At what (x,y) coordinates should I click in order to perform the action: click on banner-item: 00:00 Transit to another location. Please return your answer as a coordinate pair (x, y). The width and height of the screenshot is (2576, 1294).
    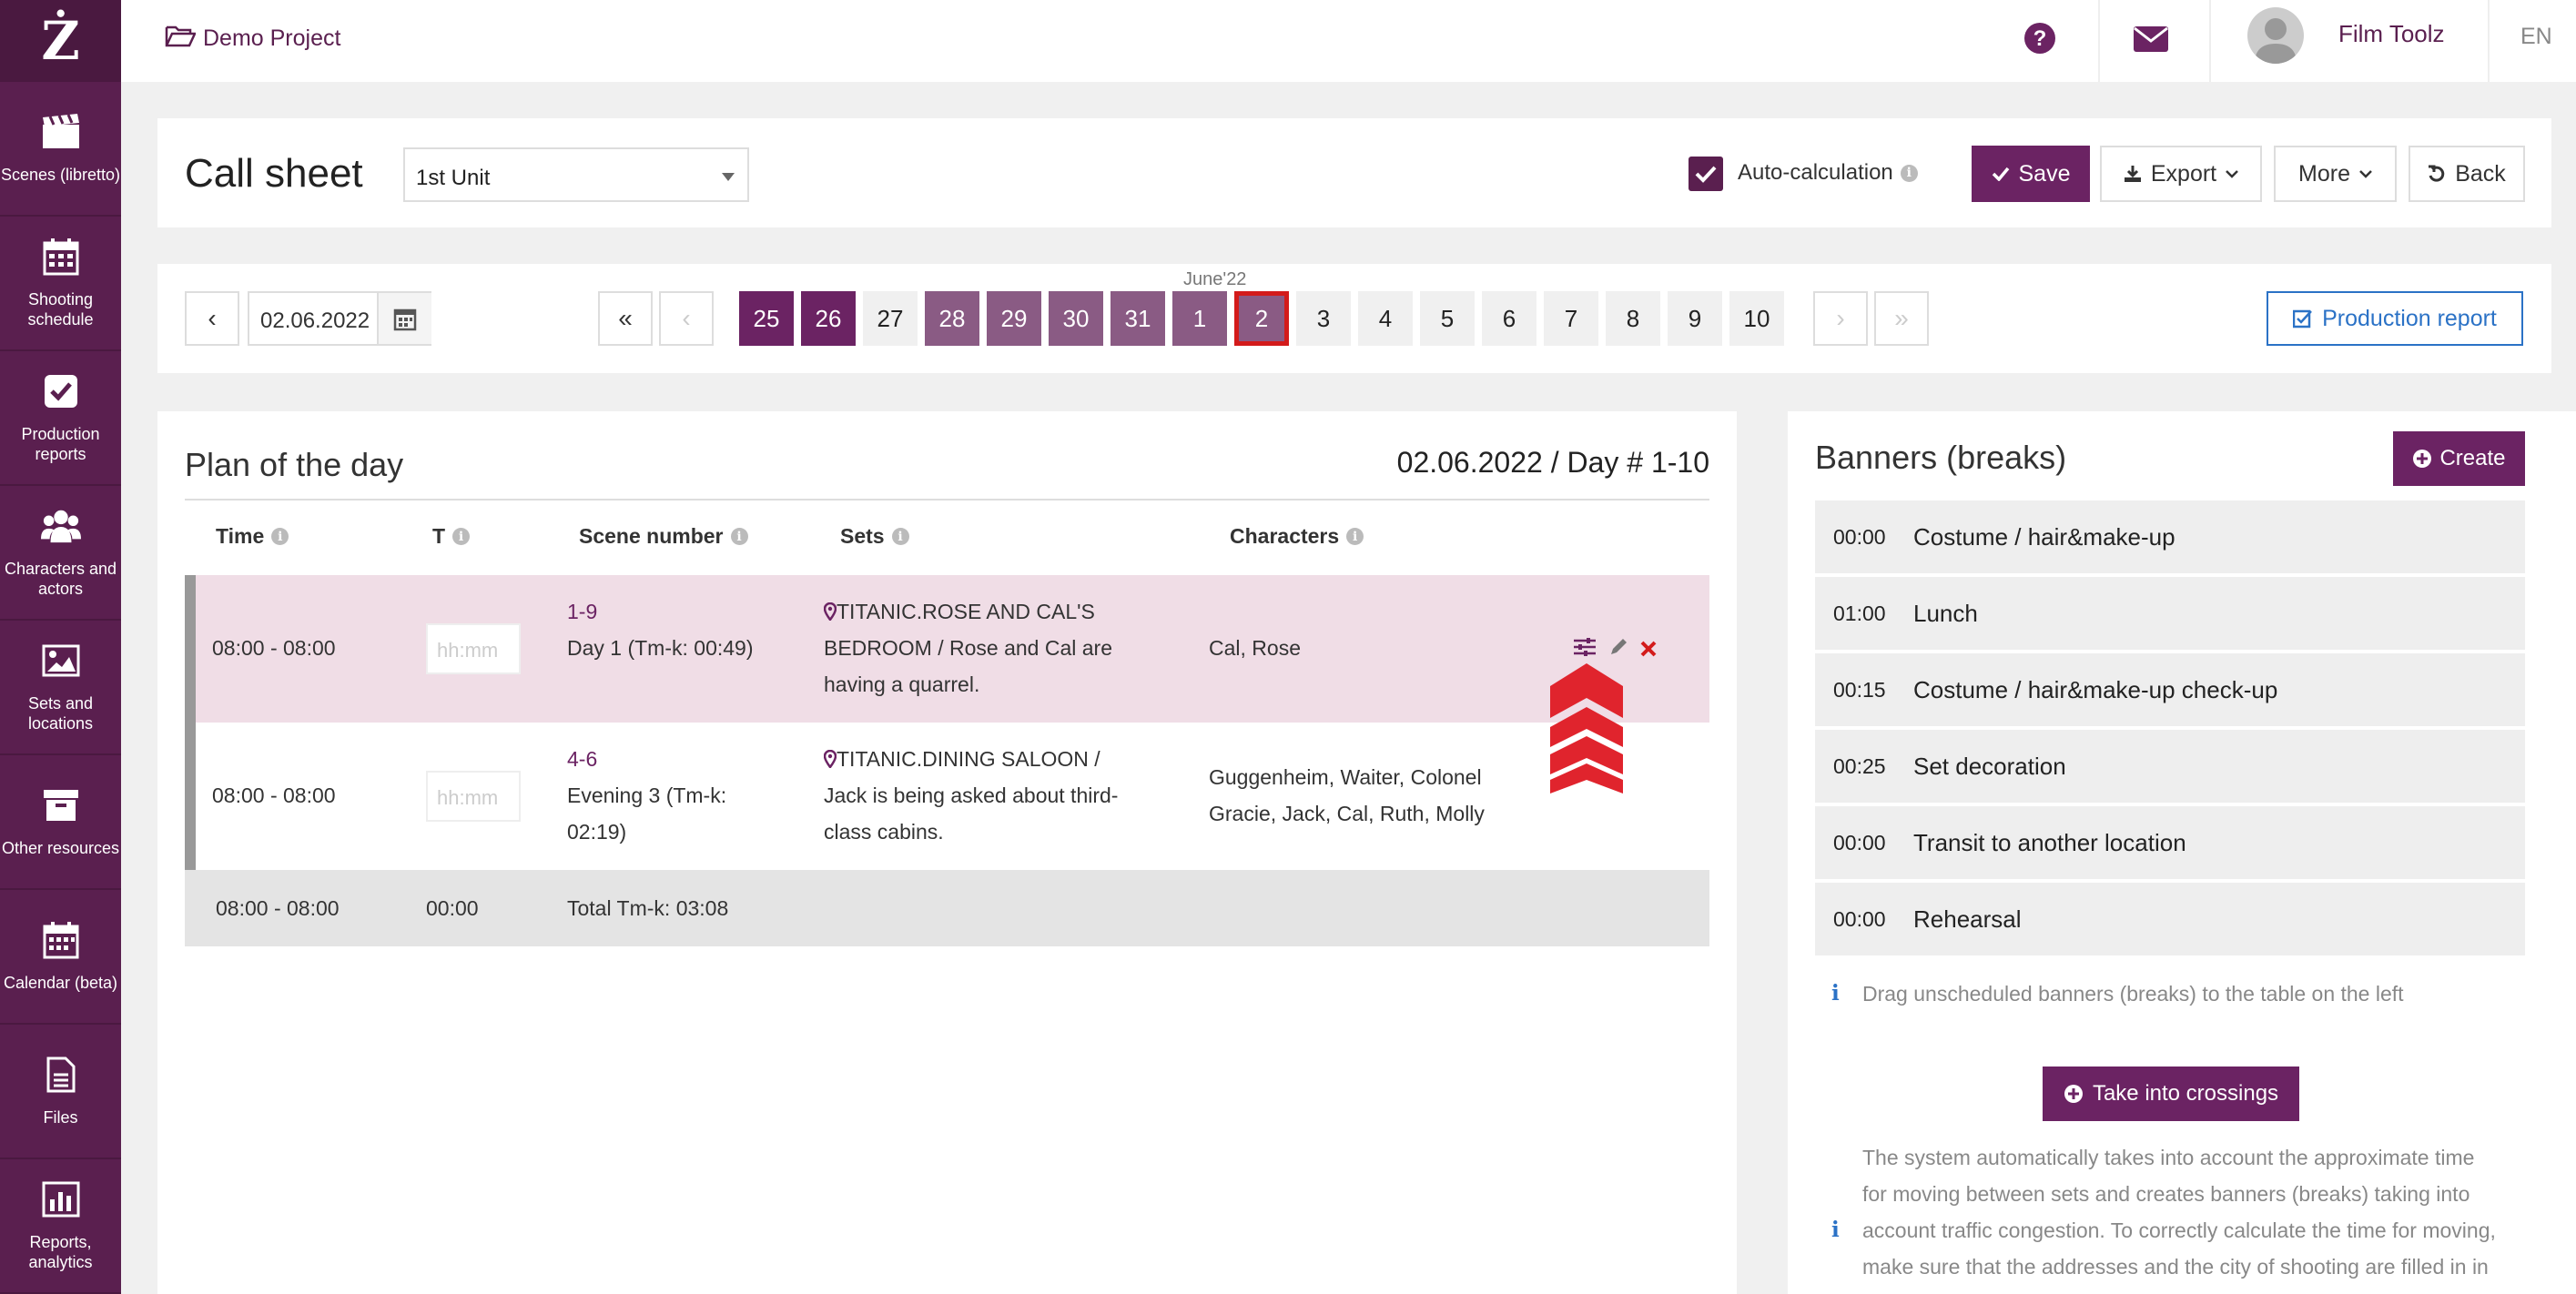
    Looking at the image, I should click on (2170, 842).